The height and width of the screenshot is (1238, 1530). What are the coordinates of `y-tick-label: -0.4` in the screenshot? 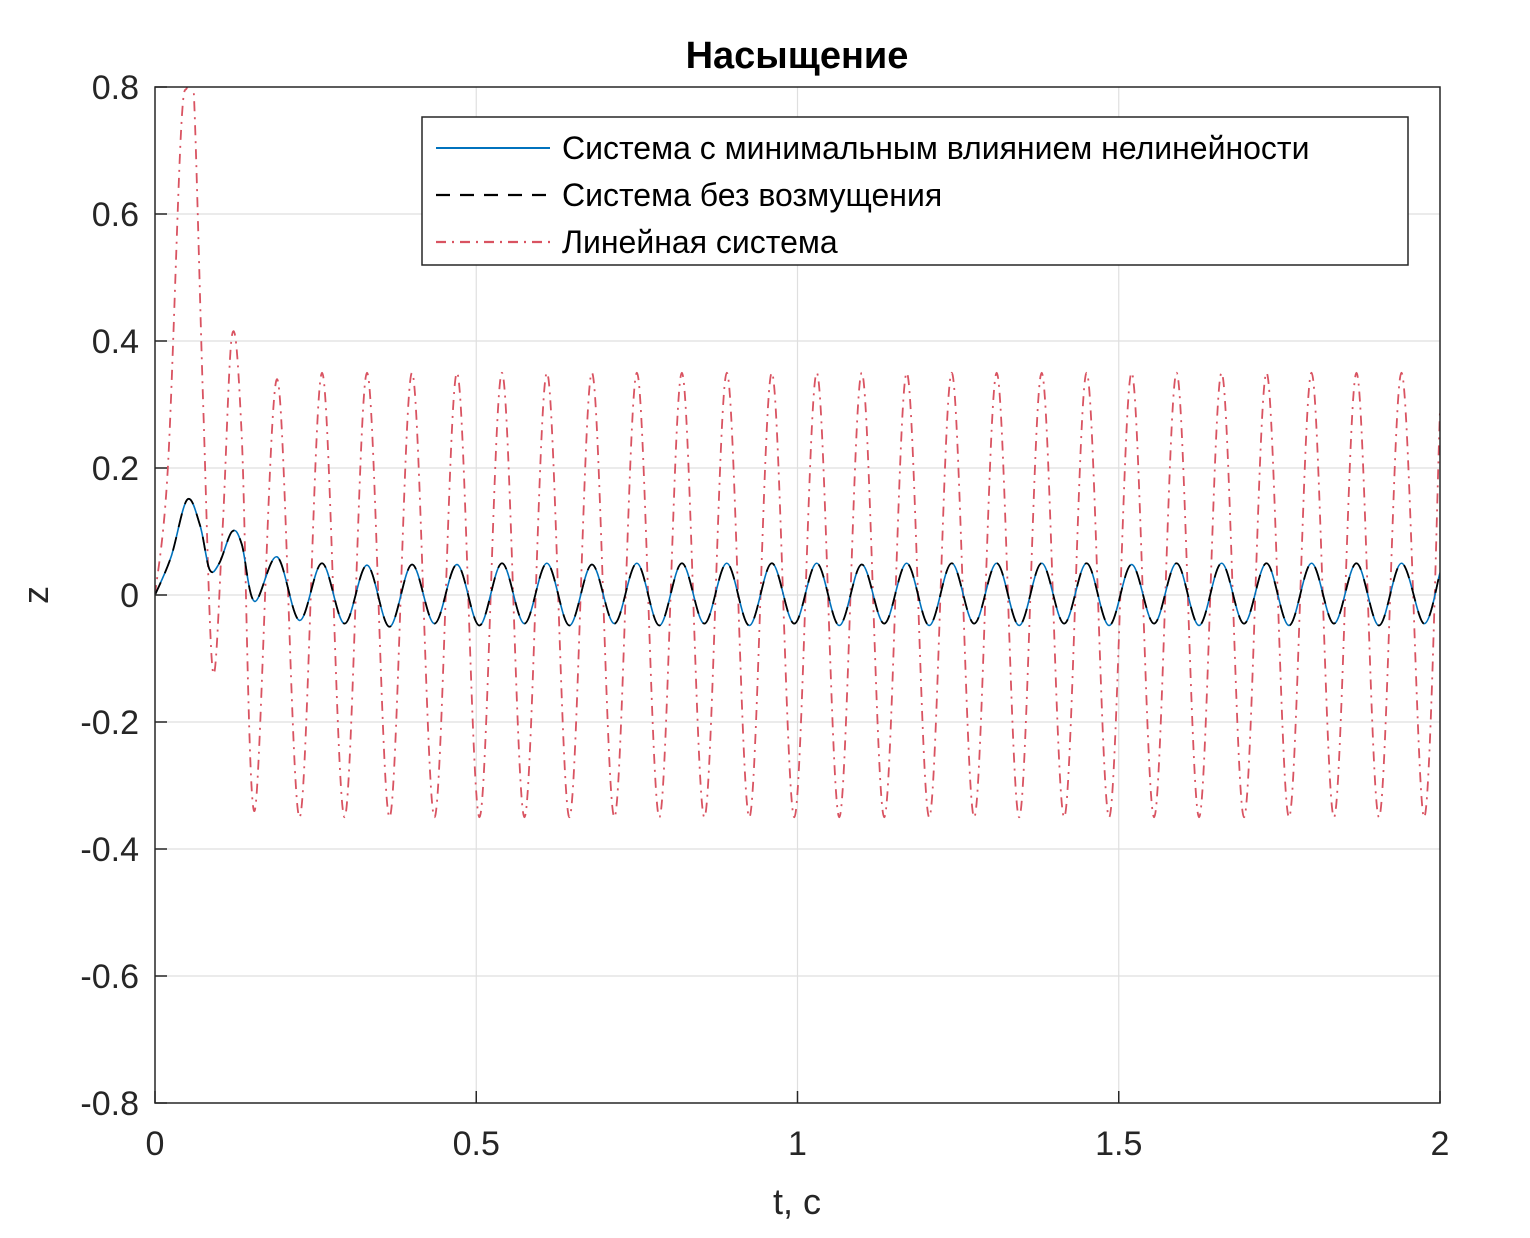 It's located at (109, 850).